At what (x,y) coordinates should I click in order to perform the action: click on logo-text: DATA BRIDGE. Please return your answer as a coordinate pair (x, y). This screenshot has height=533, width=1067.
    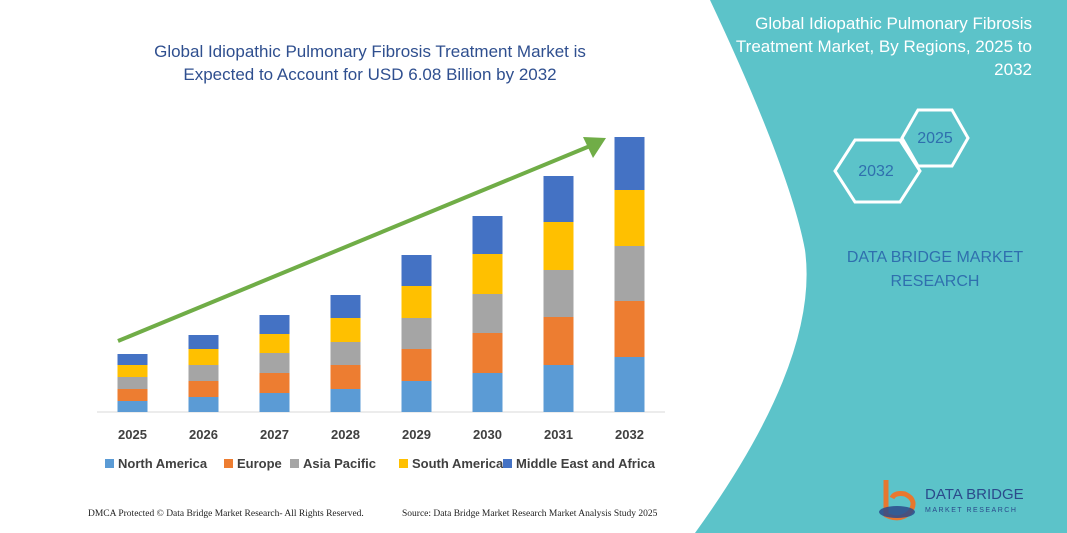
    Looking at the image, I should click on (974, 494).